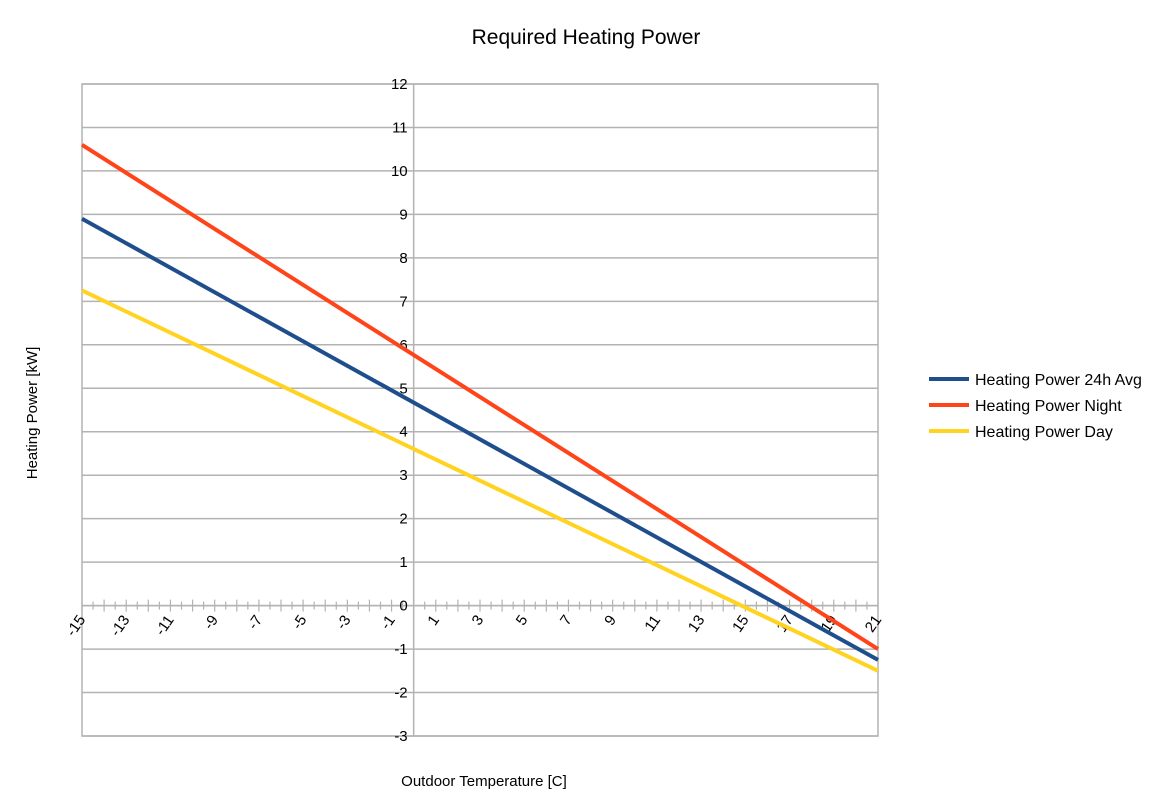 Image resolution: width=1168 pixels, height=800 pixels. I want to click on y-axis-title: Heating Power [kW], so click(32, 413).